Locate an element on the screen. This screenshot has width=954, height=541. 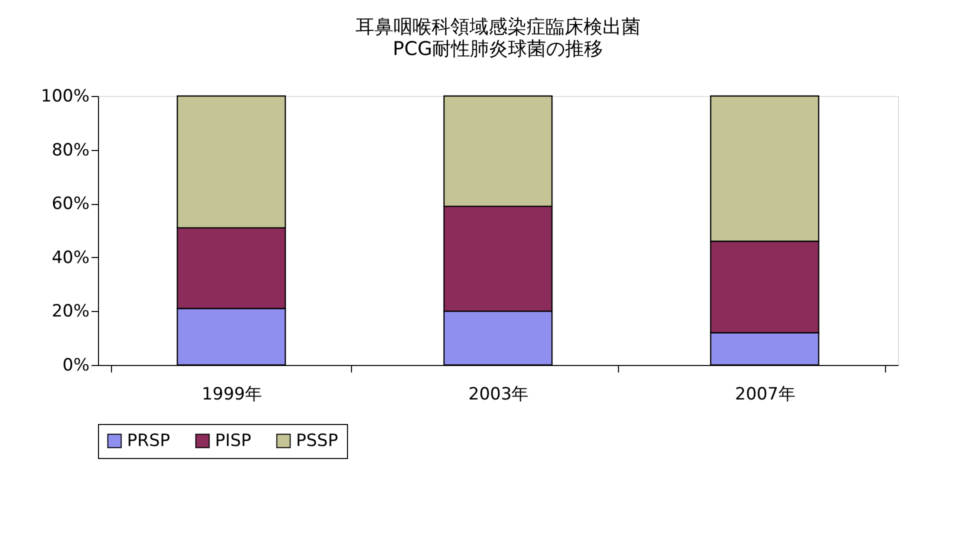
y-tick-label: 60% is located at coordinates (71, 204).